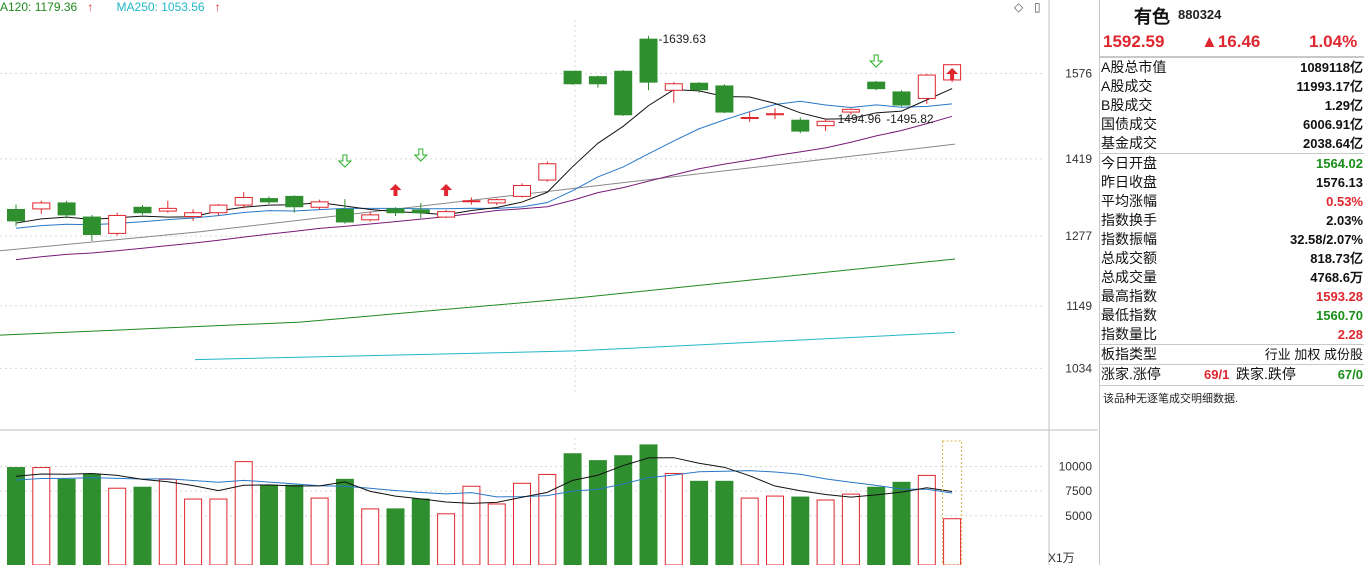 Image resolution: width=1364 pixels, height=565 pixels. What do you see at coordinates (1336, 277) in the screenshot?
I see `stat-value: 4768.6万` at bounding box center [1336, 277].